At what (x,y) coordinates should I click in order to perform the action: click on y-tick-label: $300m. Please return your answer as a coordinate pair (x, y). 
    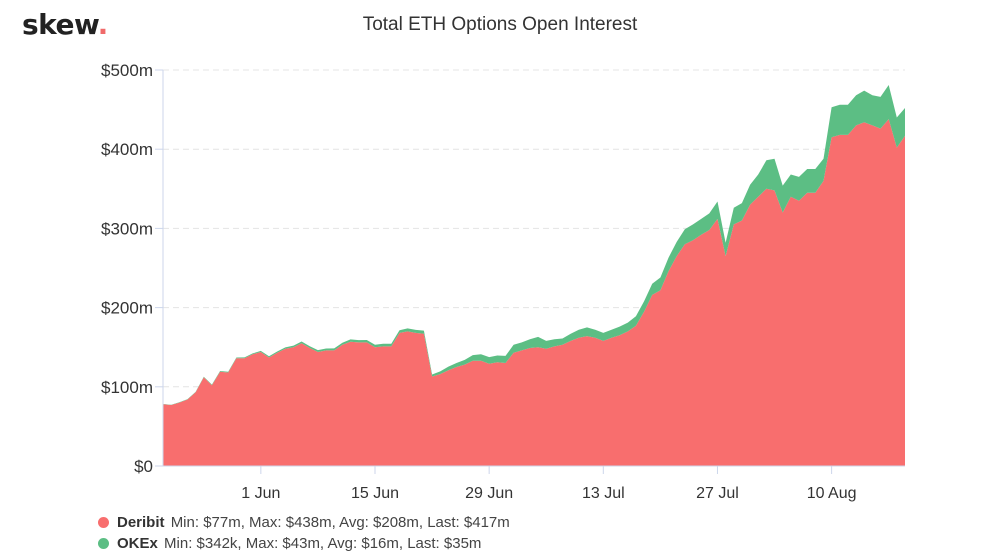
    Looking at the image, I should click on (127, 228).